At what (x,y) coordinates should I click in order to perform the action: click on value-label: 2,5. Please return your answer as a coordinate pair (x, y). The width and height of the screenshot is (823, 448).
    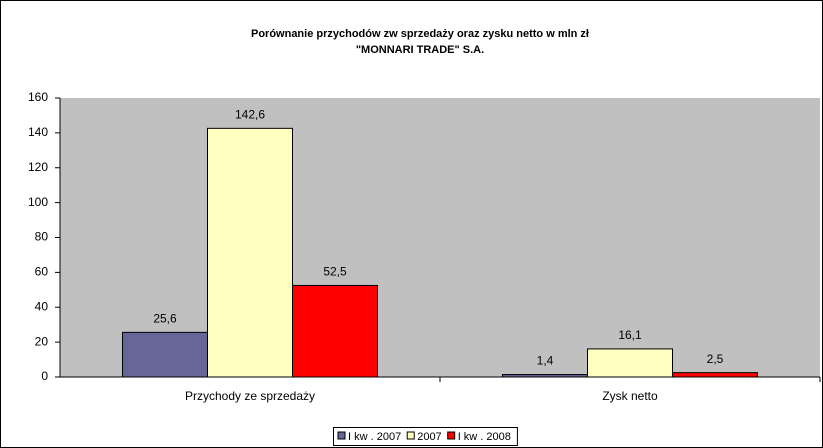
    Looking at the image, I should click on (715, 359).